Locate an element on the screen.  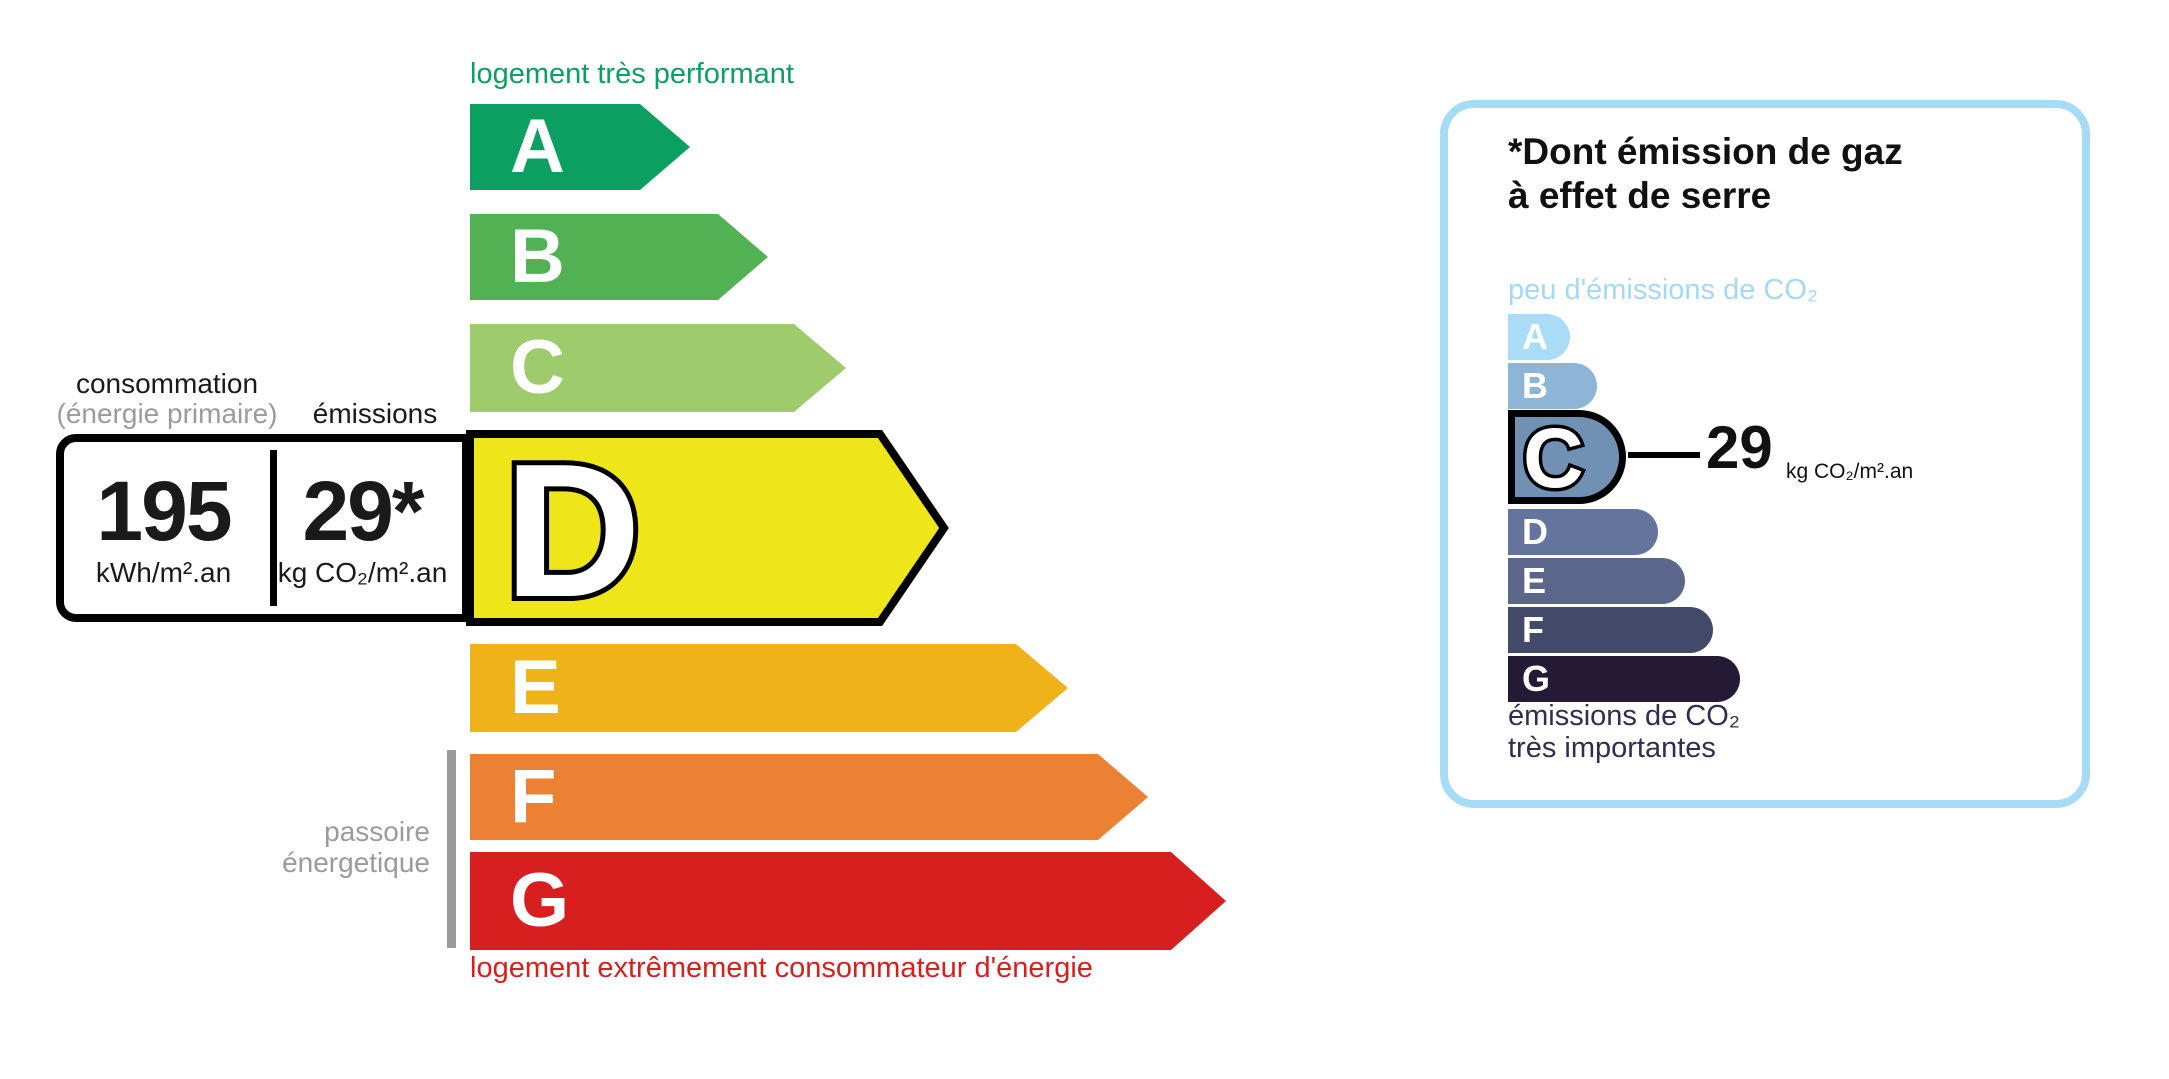
co2-class-letter-f: F is located at coordinates (1533, 629).